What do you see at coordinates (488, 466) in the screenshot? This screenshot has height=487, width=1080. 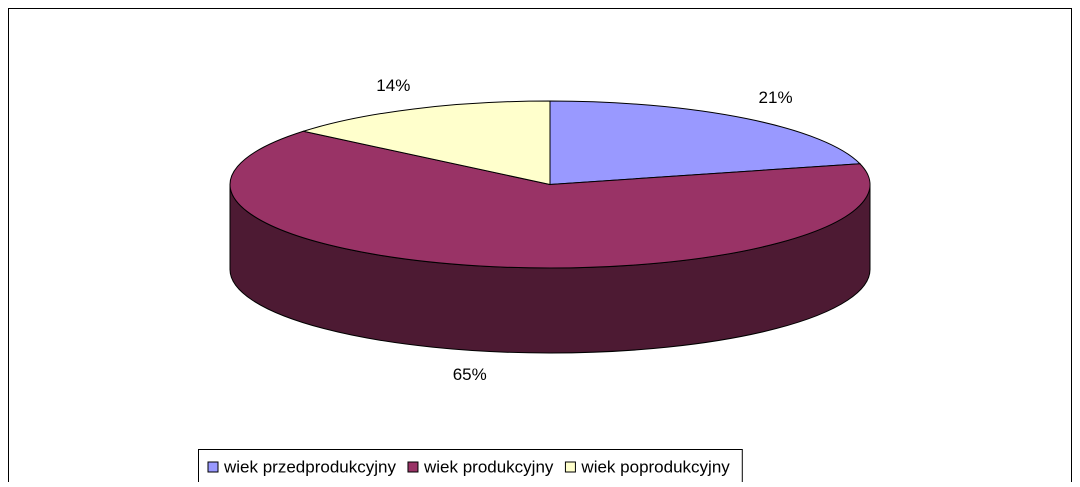 I see `legend-label: wiek produkcyjny` at bounding box center [488, 466].